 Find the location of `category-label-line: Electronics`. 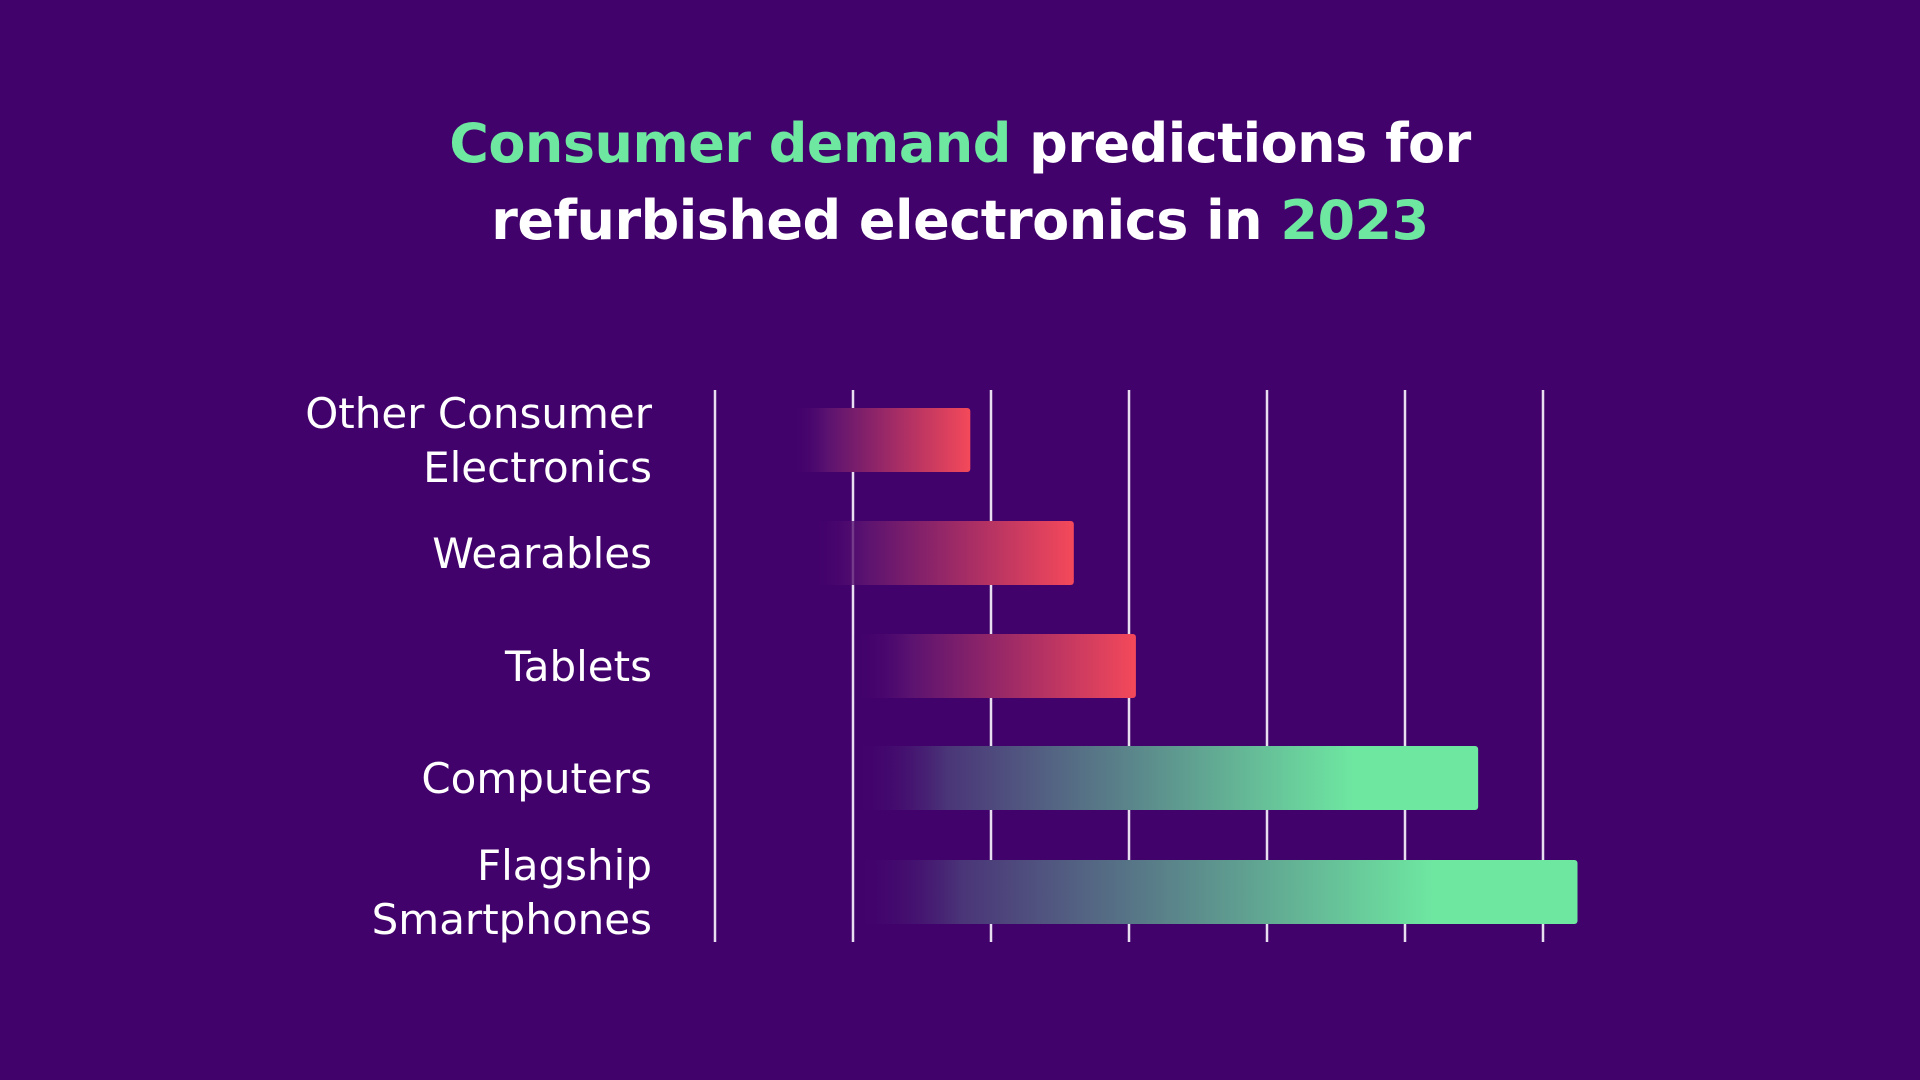

category-label-line: Electronics is located at coordinates (537, 467).